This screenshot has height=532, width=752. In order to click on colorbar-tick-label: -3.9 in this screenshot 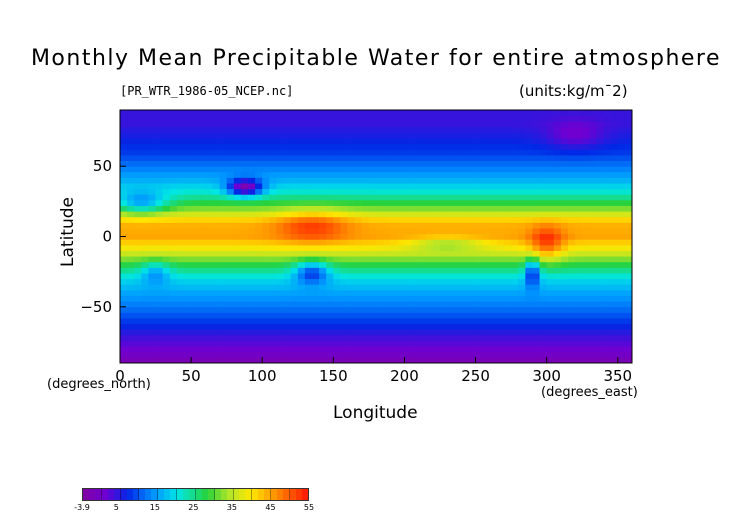, I will do `click(82, 507)`.